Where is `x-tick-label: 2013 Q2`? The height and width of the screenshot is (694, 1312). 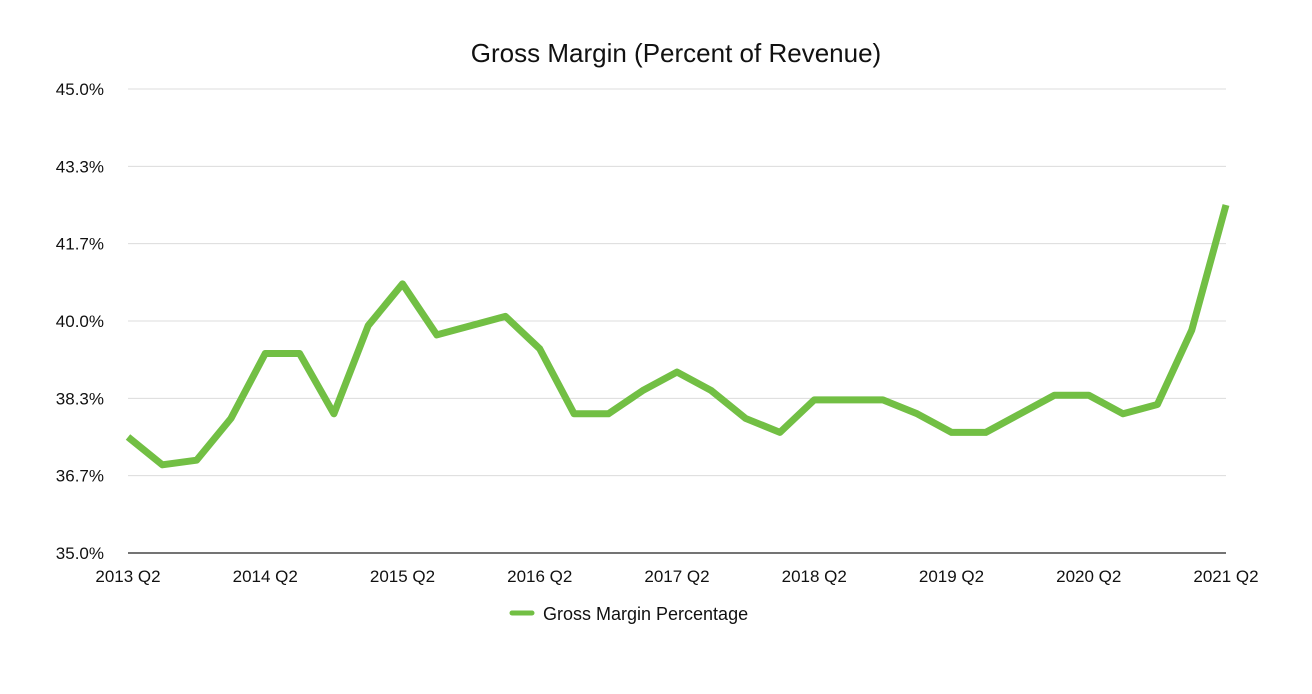
x-tick-label: 2013 Q2 is located at coordinates (127, 576).